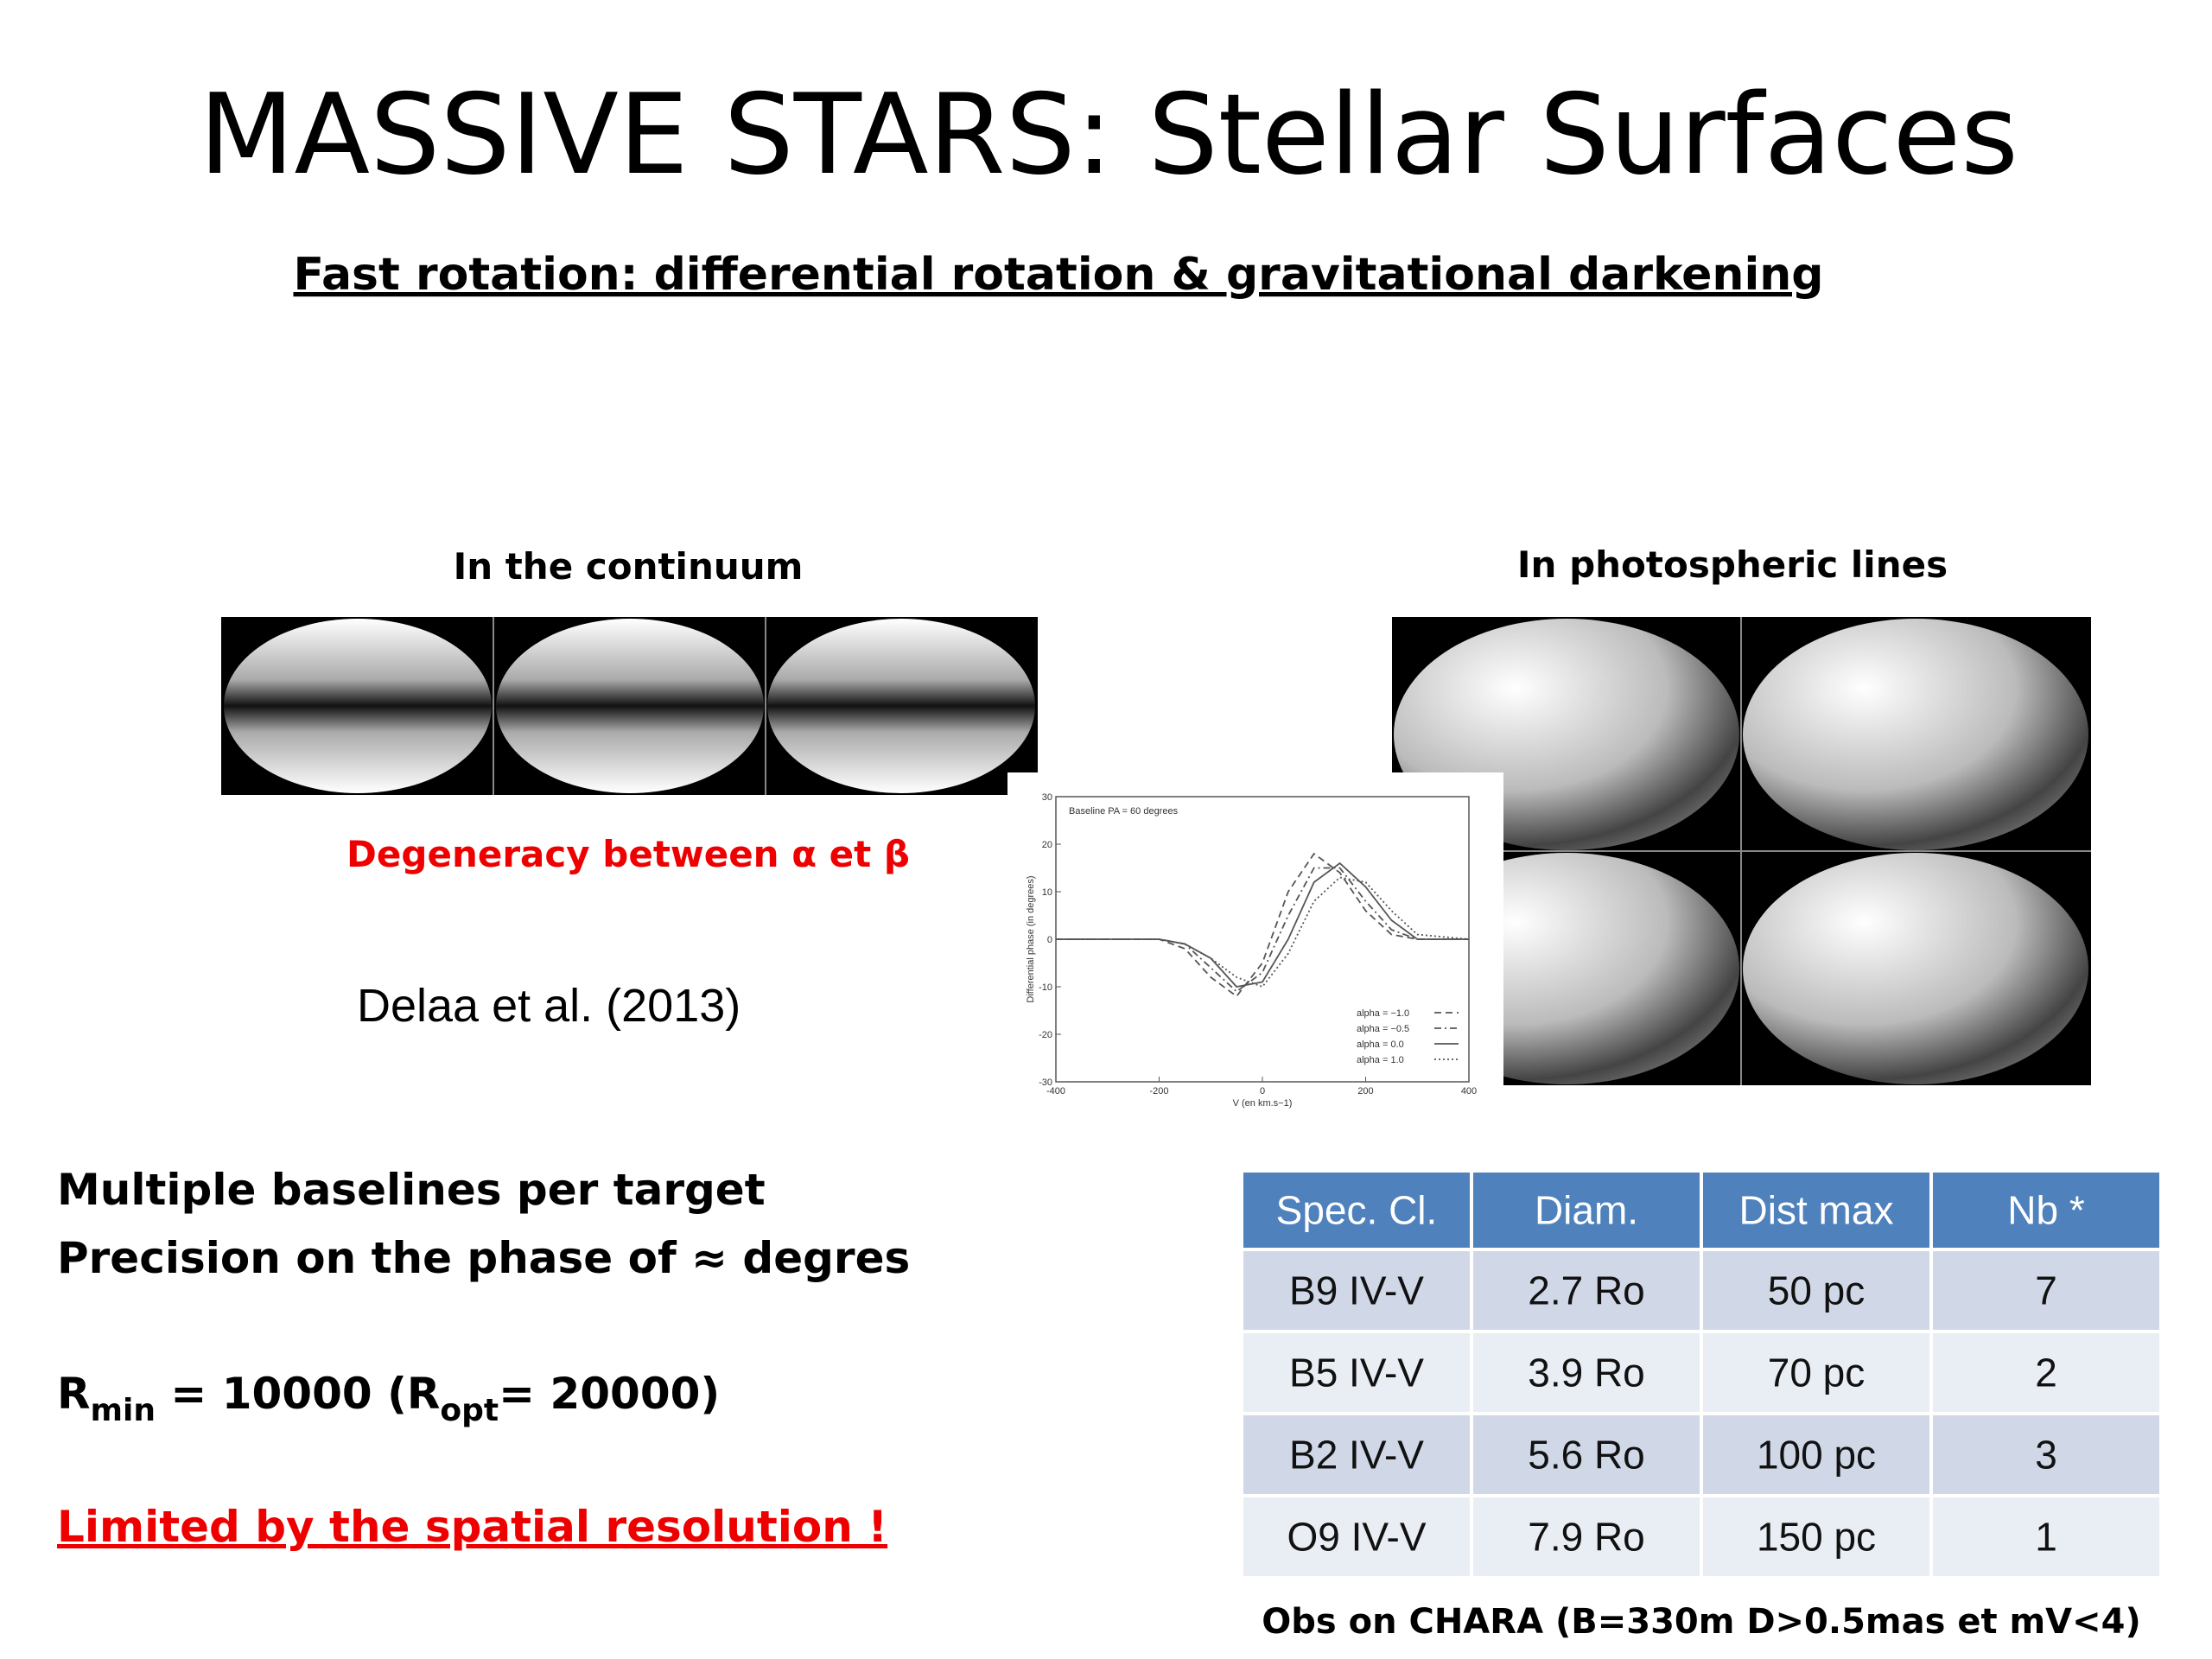  Describe the element at coordinates (628, 854) in the screenshot. I see `degeneracy-note: Degeneracy between α et β` at that location.